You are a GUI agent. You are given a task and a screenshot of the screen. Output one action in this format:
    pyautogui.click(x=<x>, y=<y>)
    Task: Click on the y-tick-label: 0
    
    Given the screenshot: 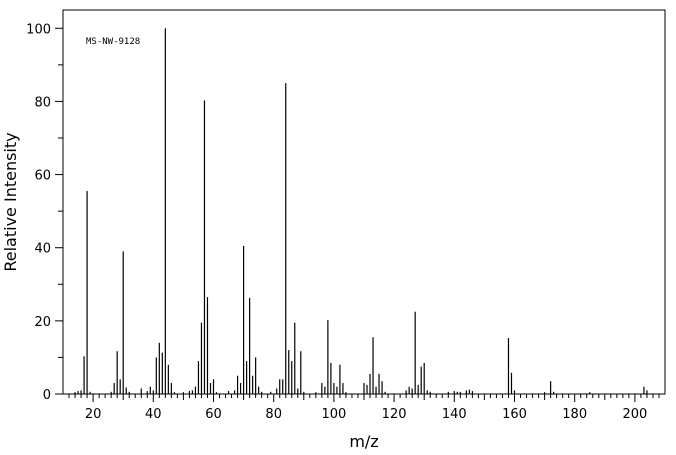 What is the action you would take?
    pyautogui.click(x=47, y=395)
    